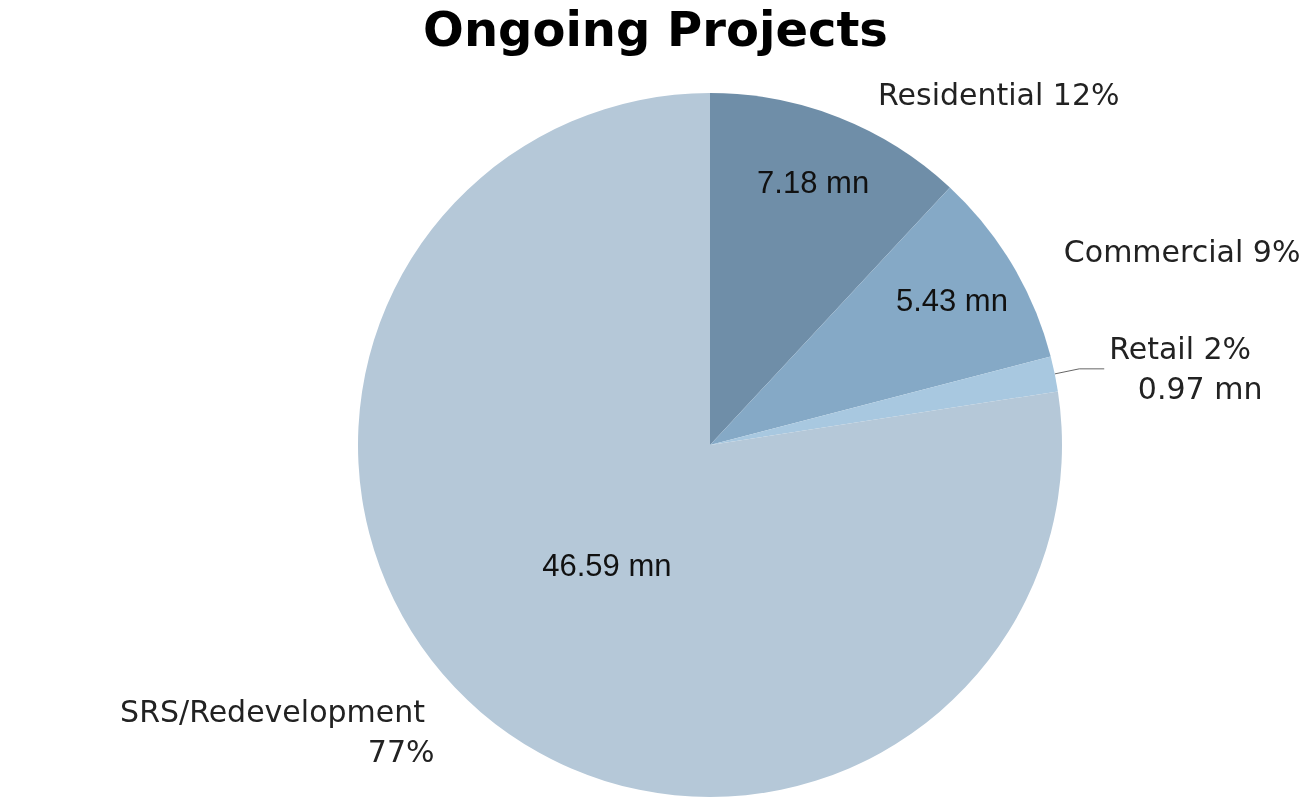  Describe the element at coordinates (1182, 252) in the screenshot. I see `slice-label: Commercial 9%` at that location.